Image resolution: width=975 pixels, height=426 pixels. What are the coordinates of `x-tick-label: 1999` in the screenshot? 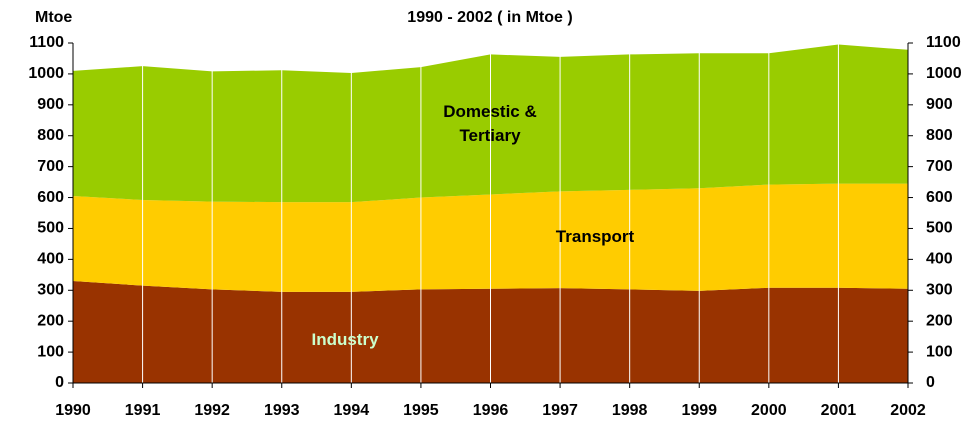 It's located at (699, 410).